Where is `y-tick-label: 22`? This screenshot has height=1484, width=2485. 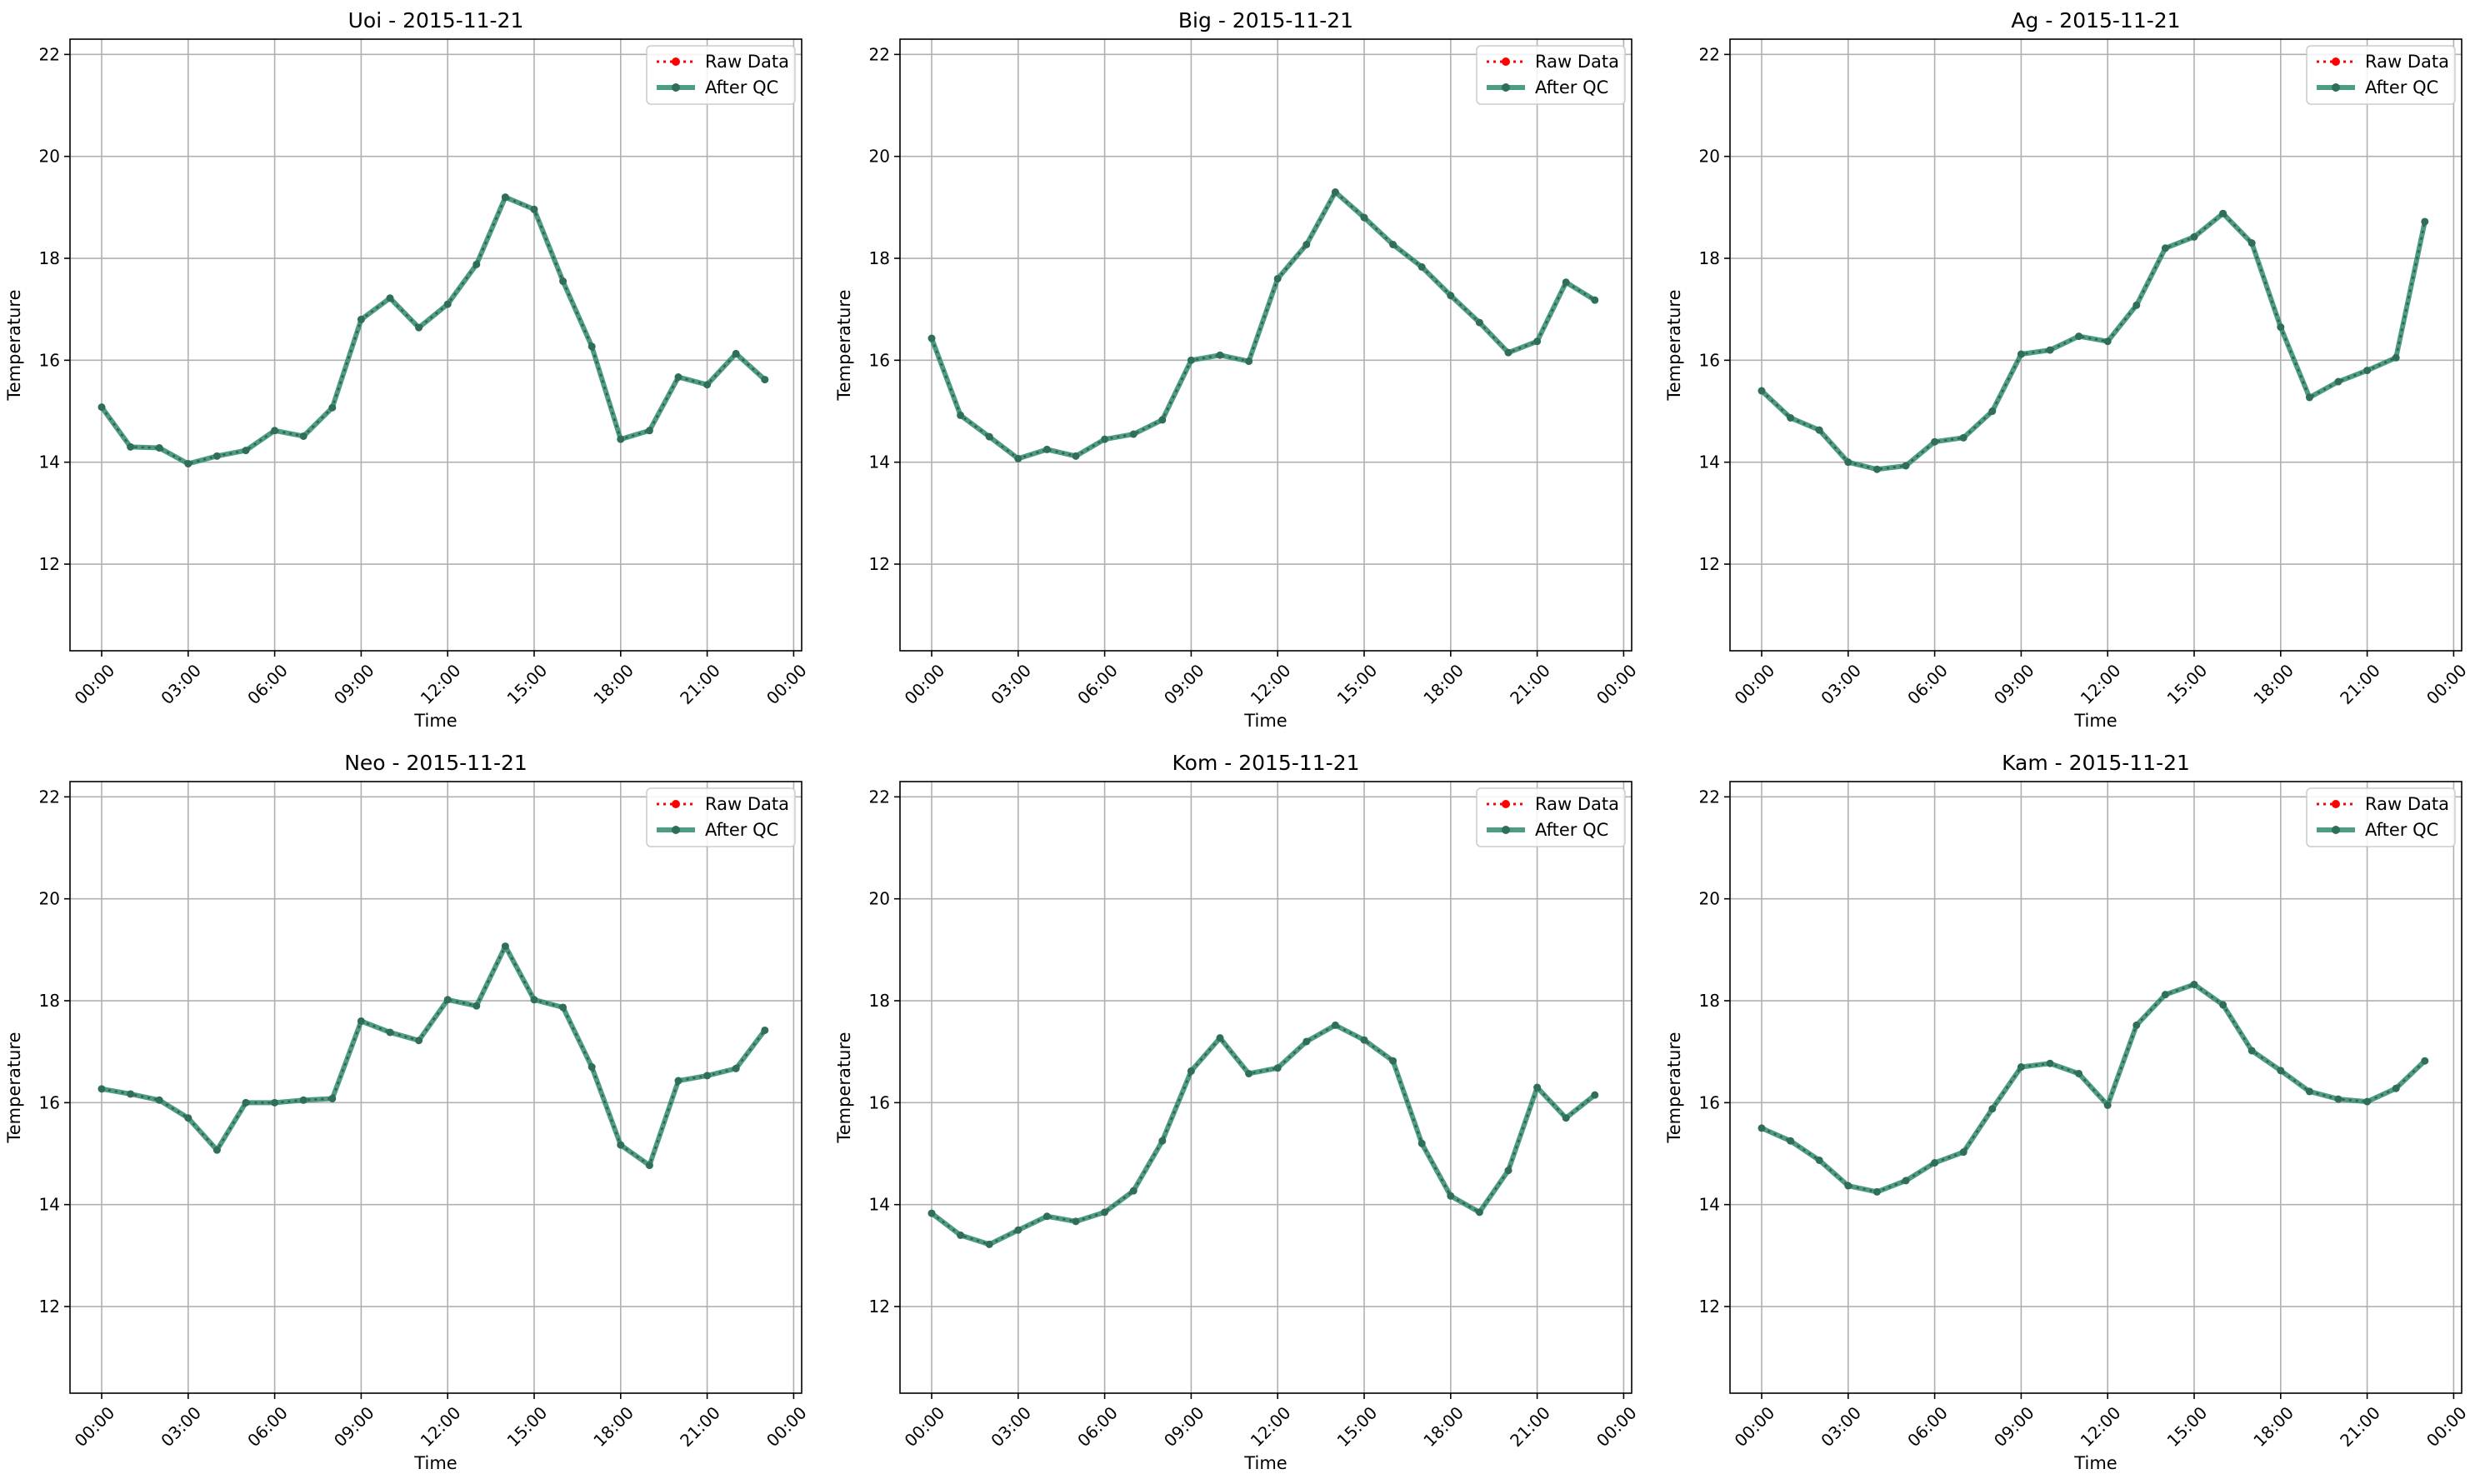
y-tick-label: 22 is located at coordinates (879, 797).